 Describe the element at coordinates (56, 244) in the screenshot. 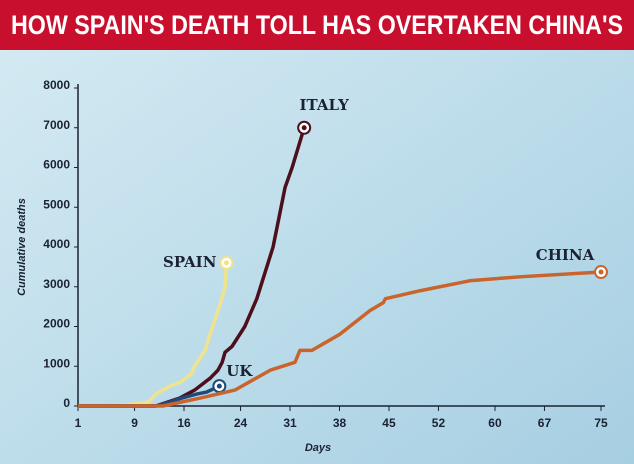

I see `y-tick-label: 4000` at that location.